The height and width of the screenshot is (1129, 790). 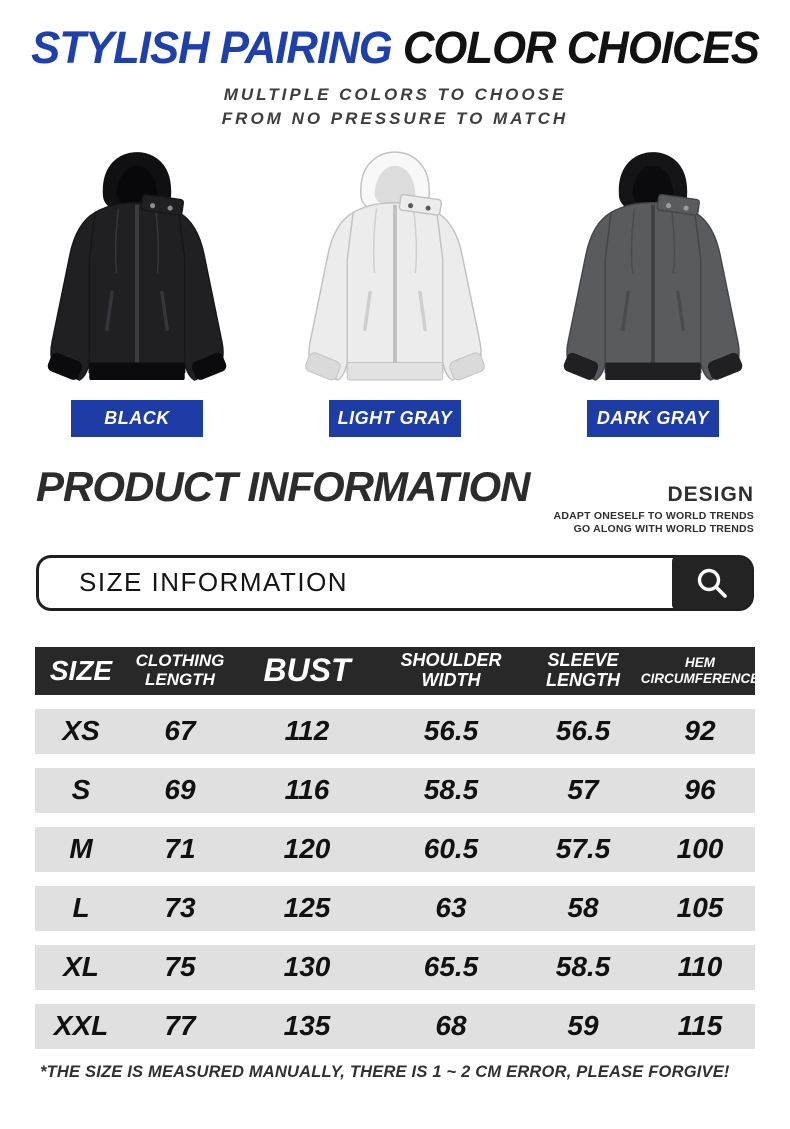 I want to click on table-row-l: L 73 125 63 58 105, so click(x=395, y=908).